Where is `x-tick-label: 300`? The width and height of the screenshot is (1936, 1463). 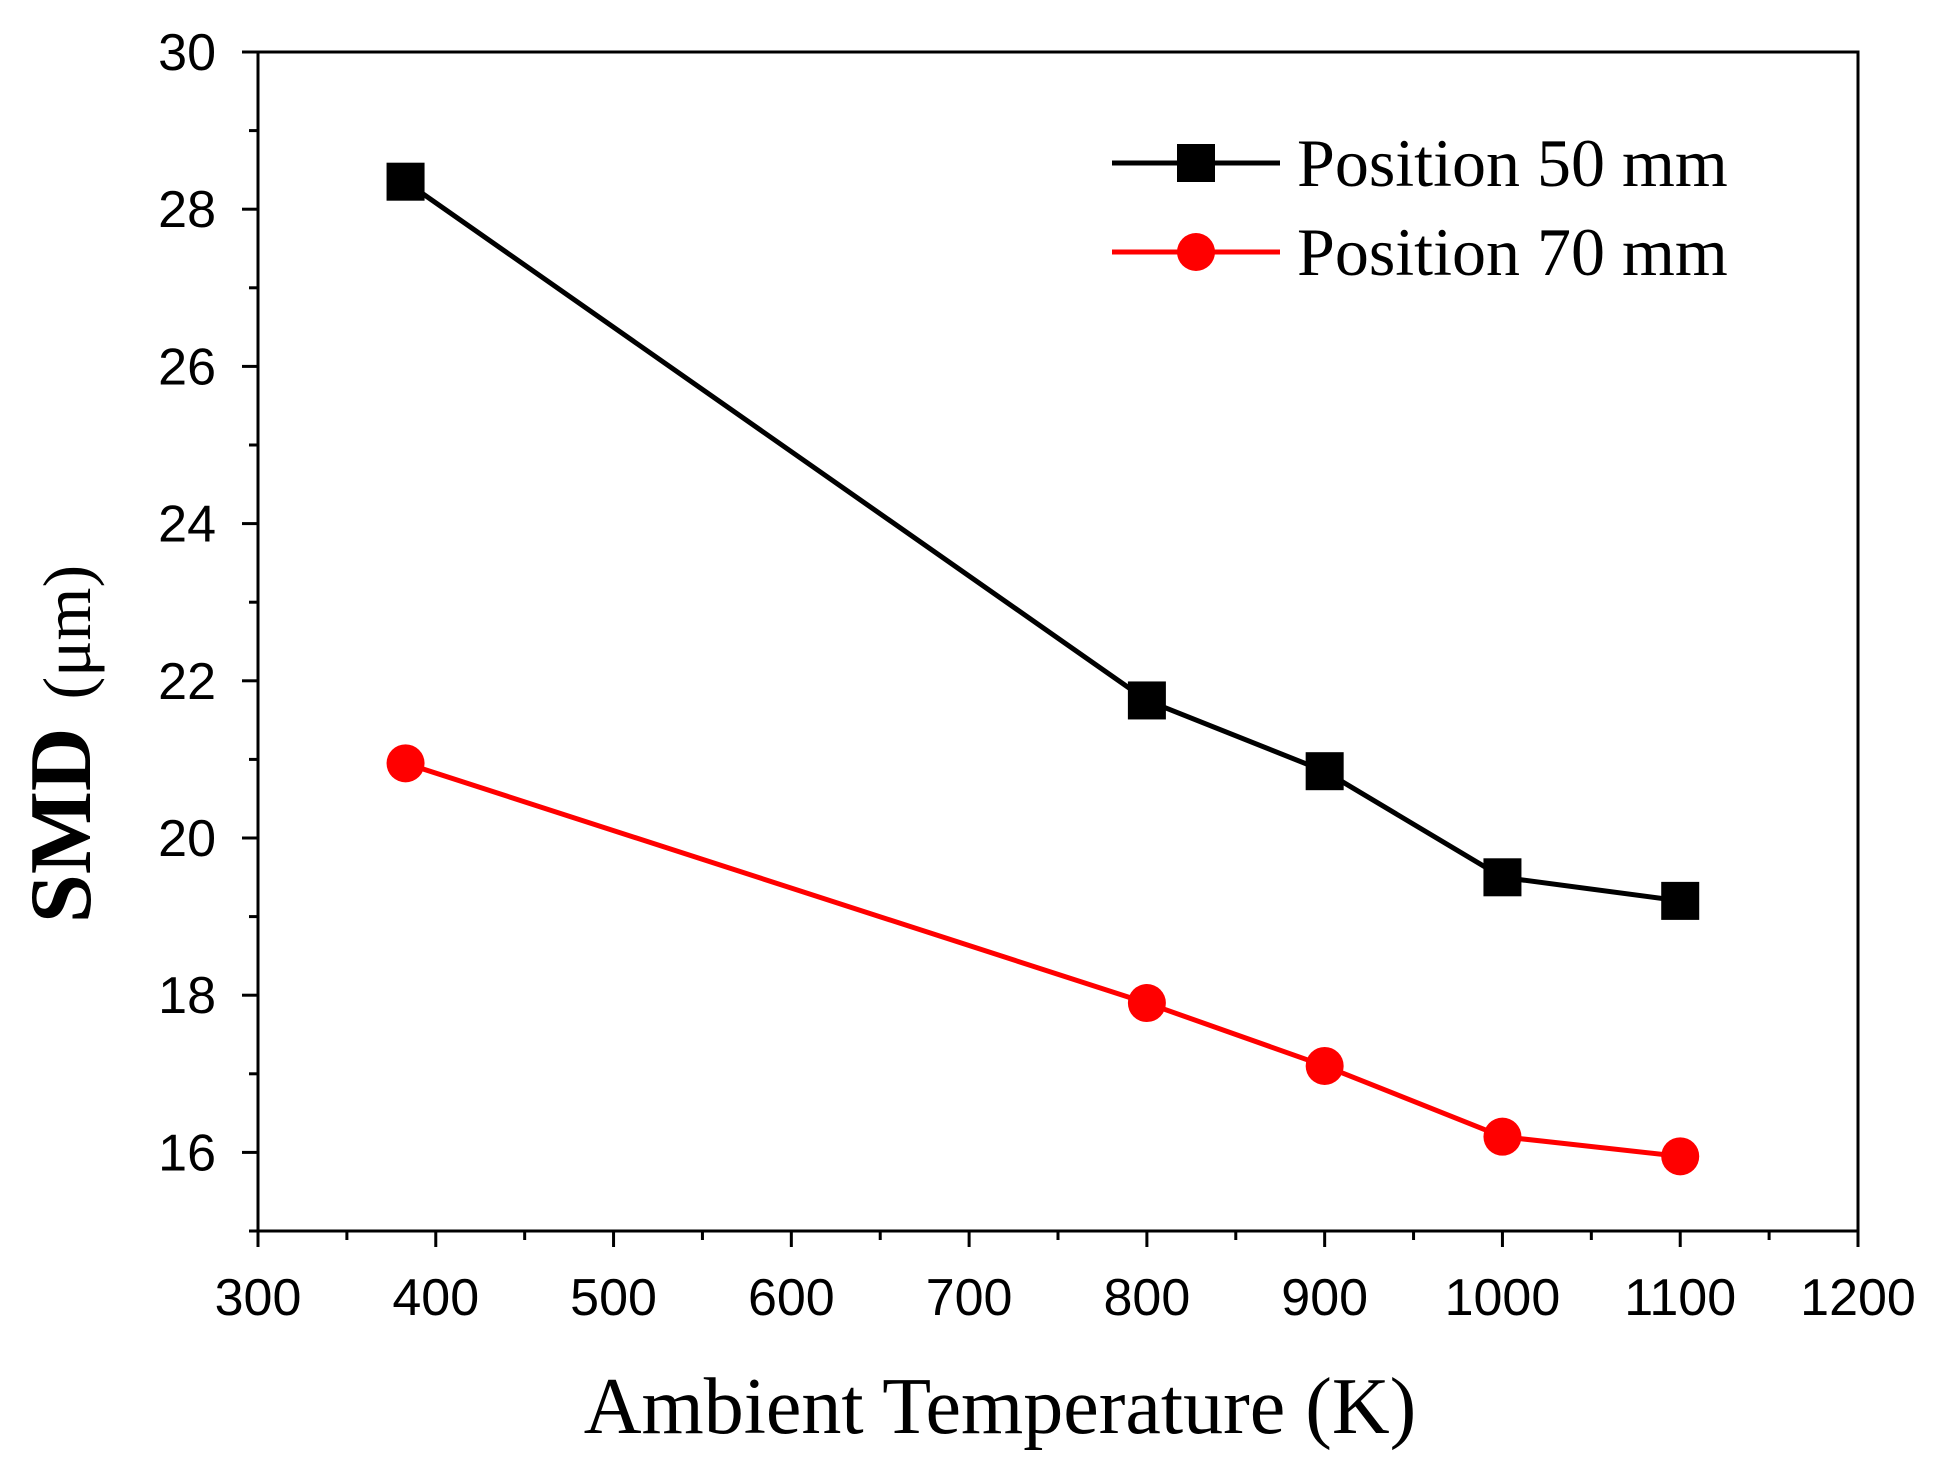
x-tick-label: 300 is located at coordinates (258, 1298).